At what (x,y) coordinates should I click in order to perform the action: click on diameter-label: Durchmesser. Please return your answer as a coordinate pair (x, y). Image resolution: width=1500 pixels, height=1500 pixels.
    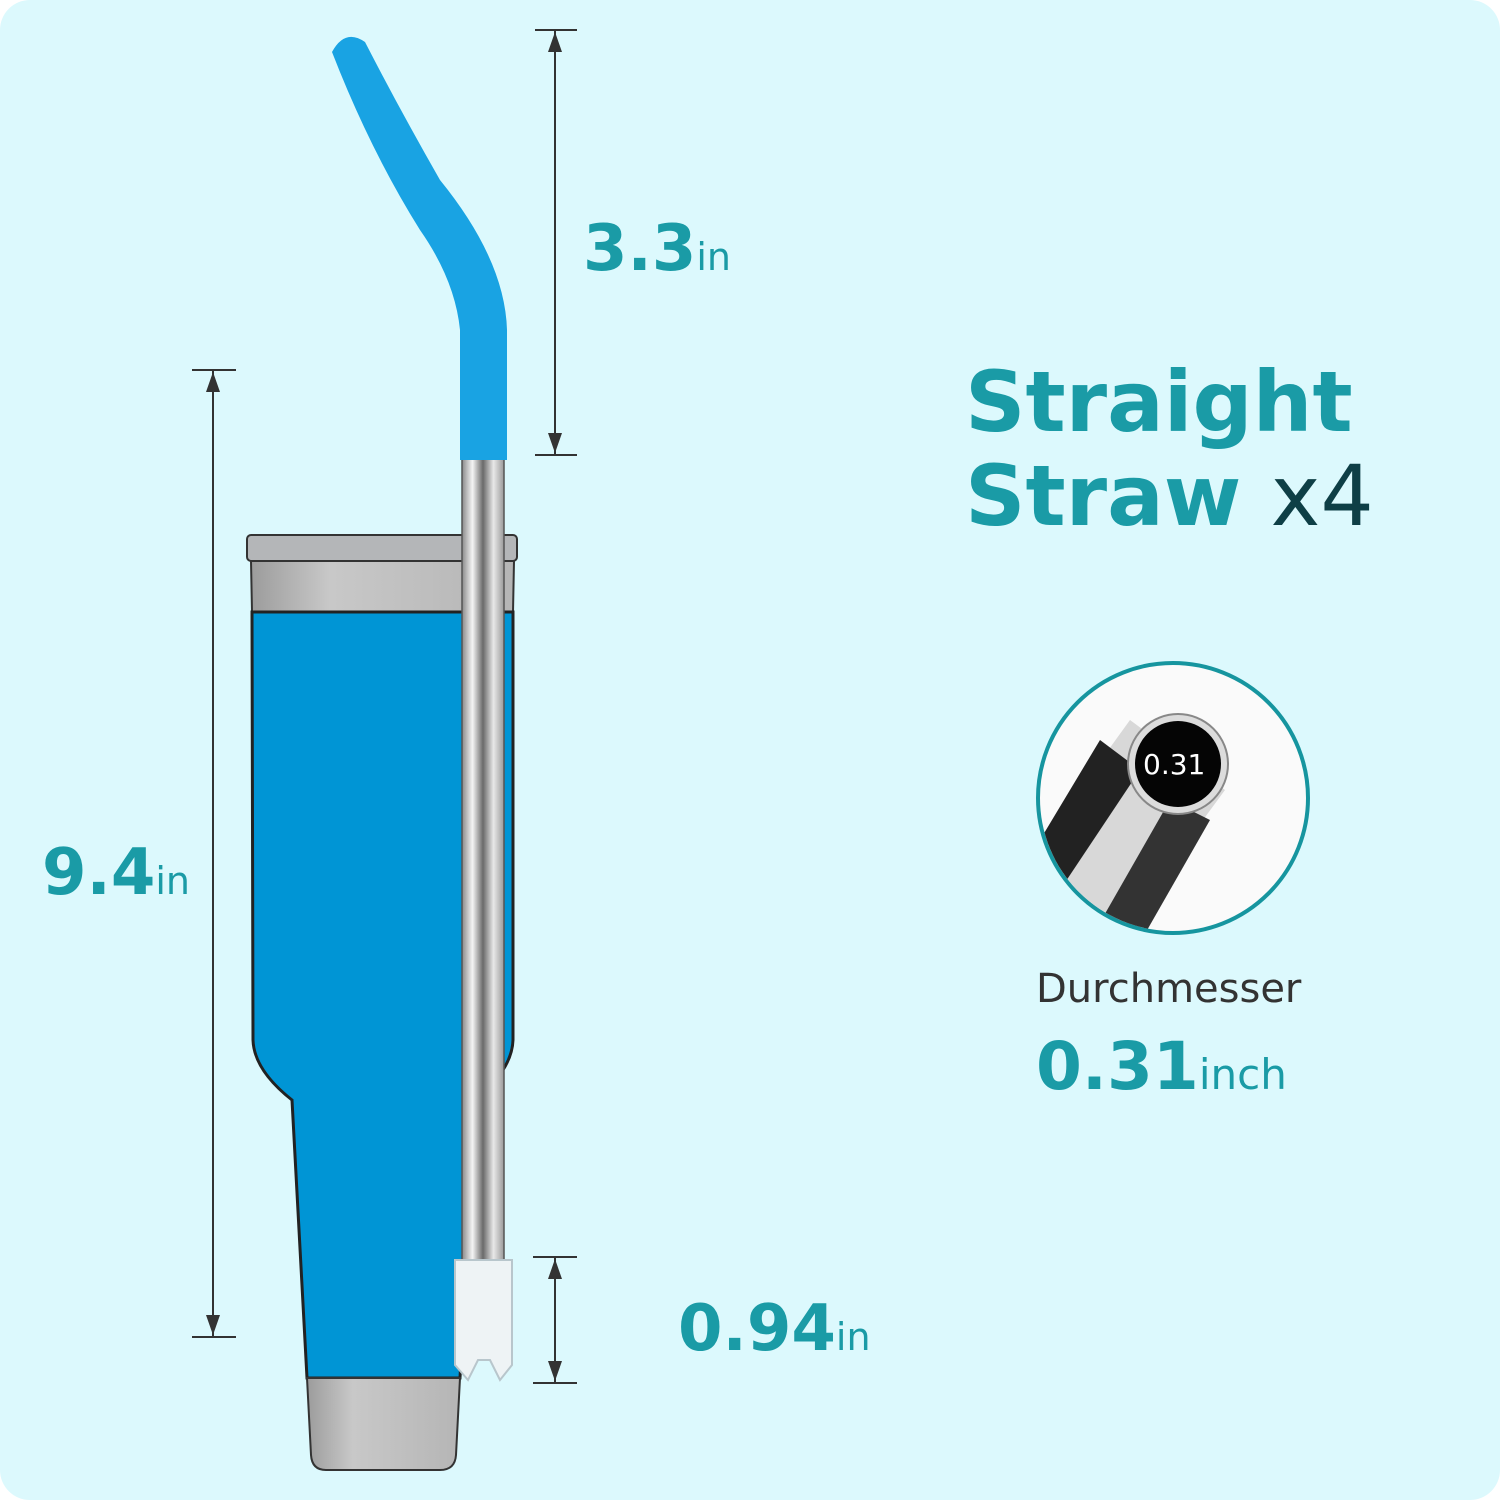
    Looking at the image, I should click on (1169, 989).